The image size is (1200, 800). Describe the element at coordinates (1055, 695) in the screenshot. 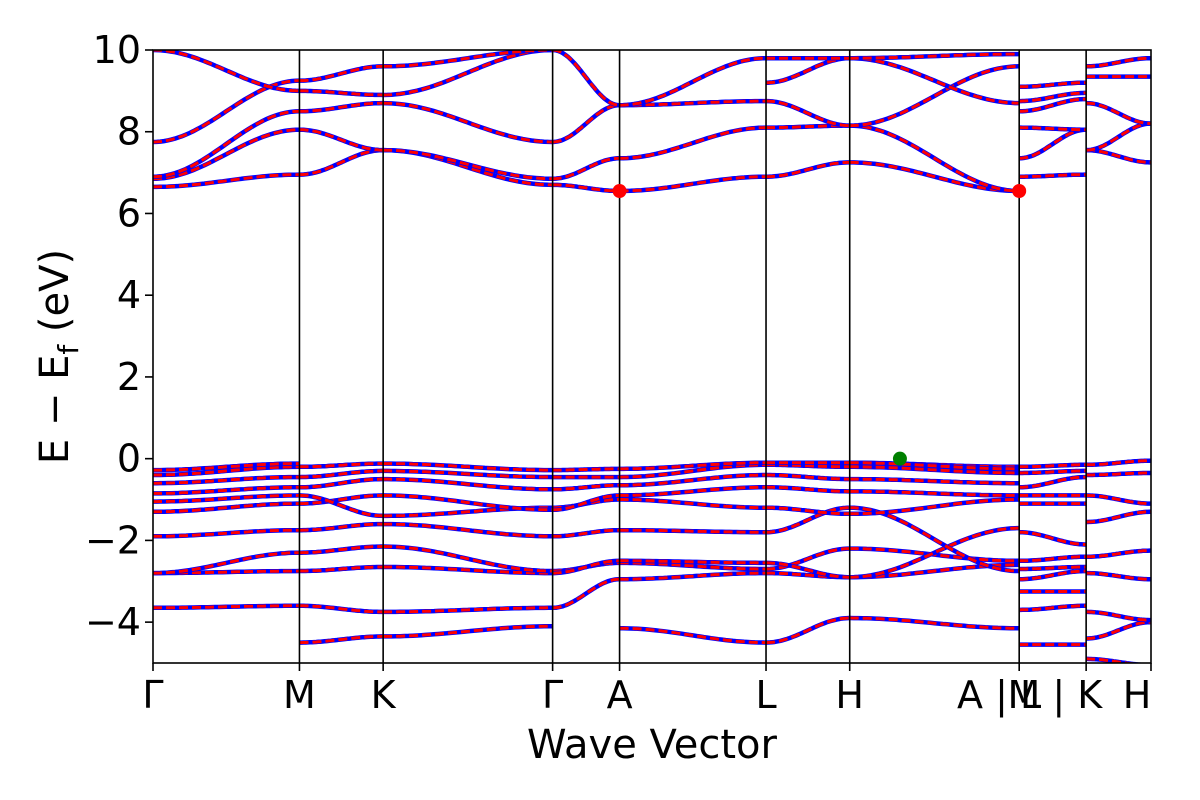

I see `x-tick-label-8: M | K` at that location.